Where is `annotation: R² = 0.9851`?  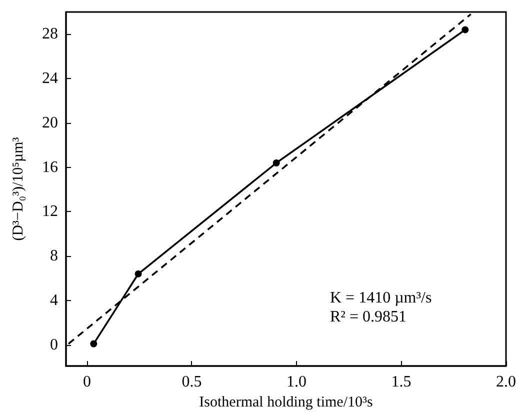
annotation: R² = 0.9851 is located at coordinates (368, 317).